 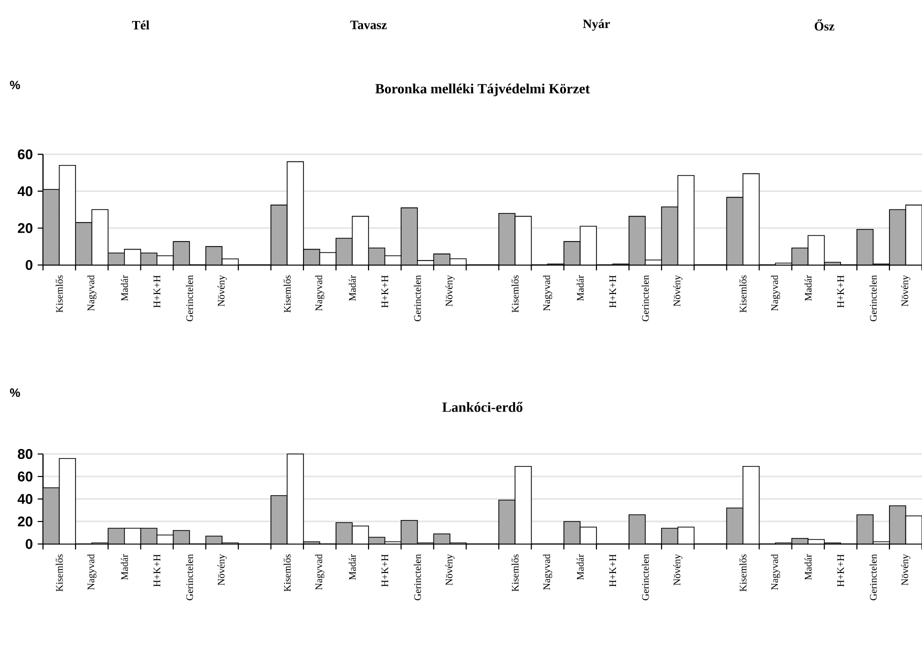 I want to click on text: Tavasz, so click(x=368, y=25).